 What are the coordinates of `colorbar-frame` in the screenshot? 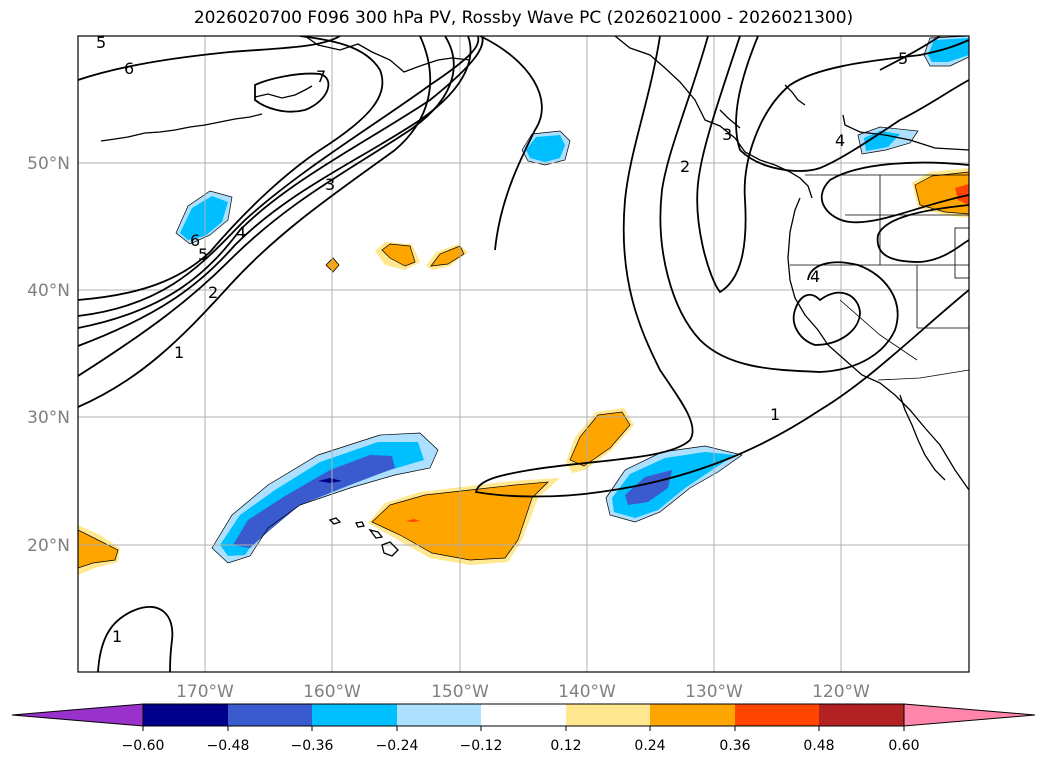 It's located at (523, 715).